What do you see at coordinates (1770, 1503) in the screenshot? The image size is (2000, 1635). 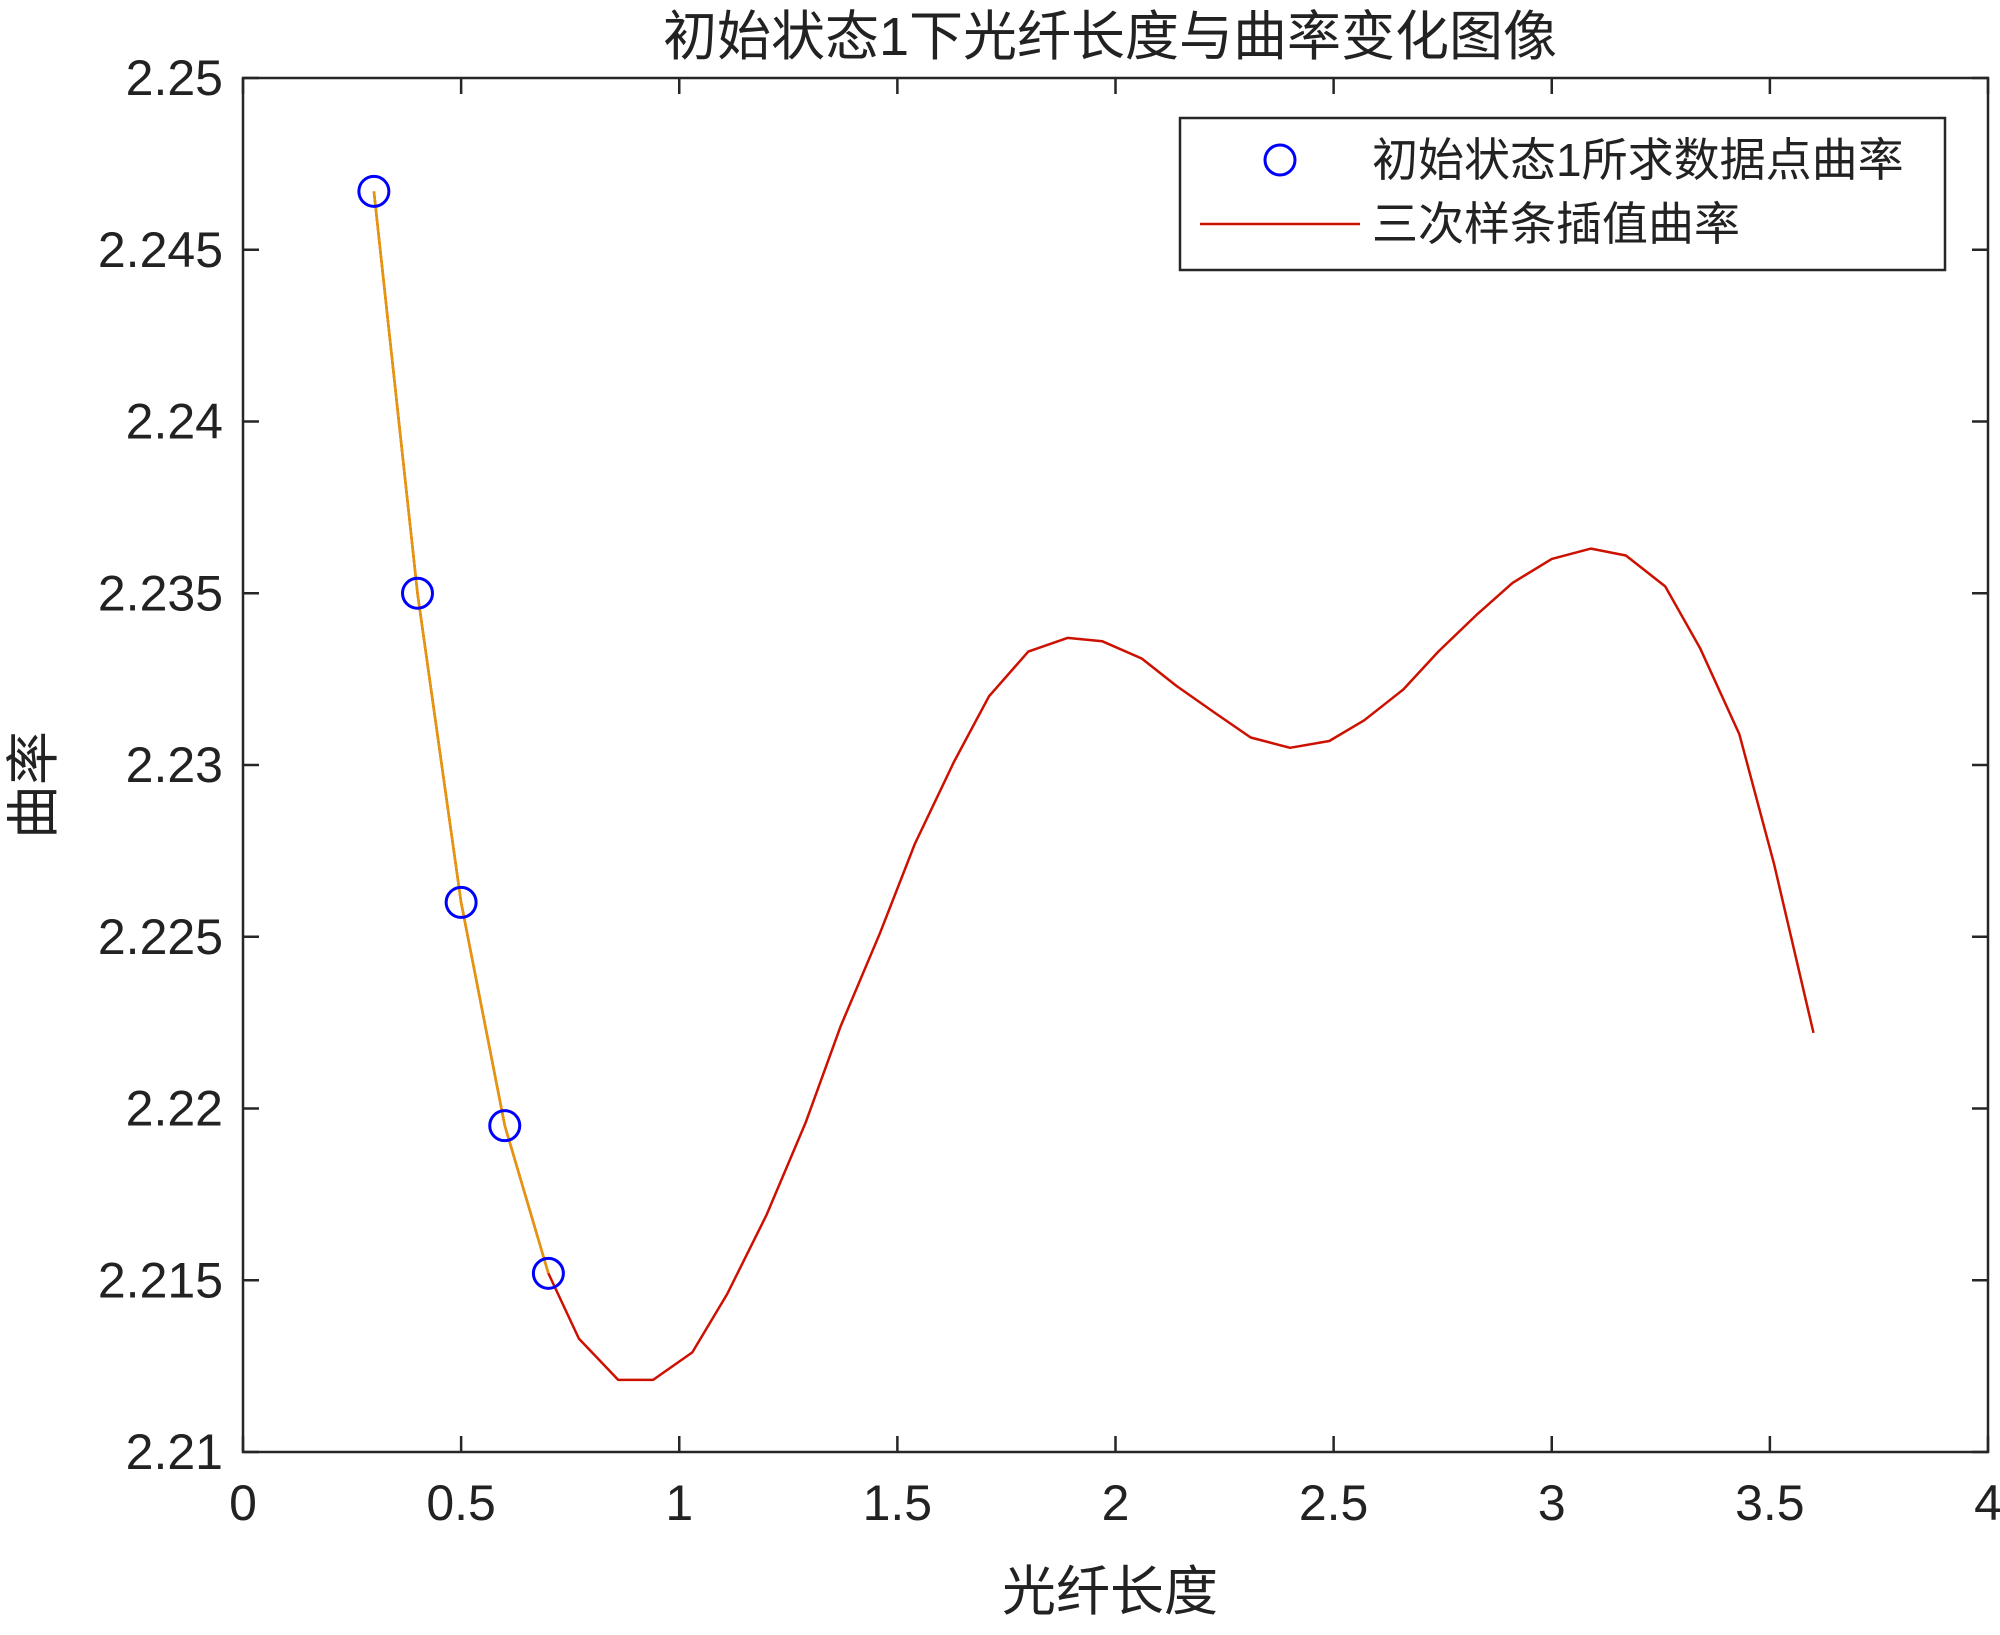 I see `x-tick-label: 3.5` at bounding box center [1770, 1503].